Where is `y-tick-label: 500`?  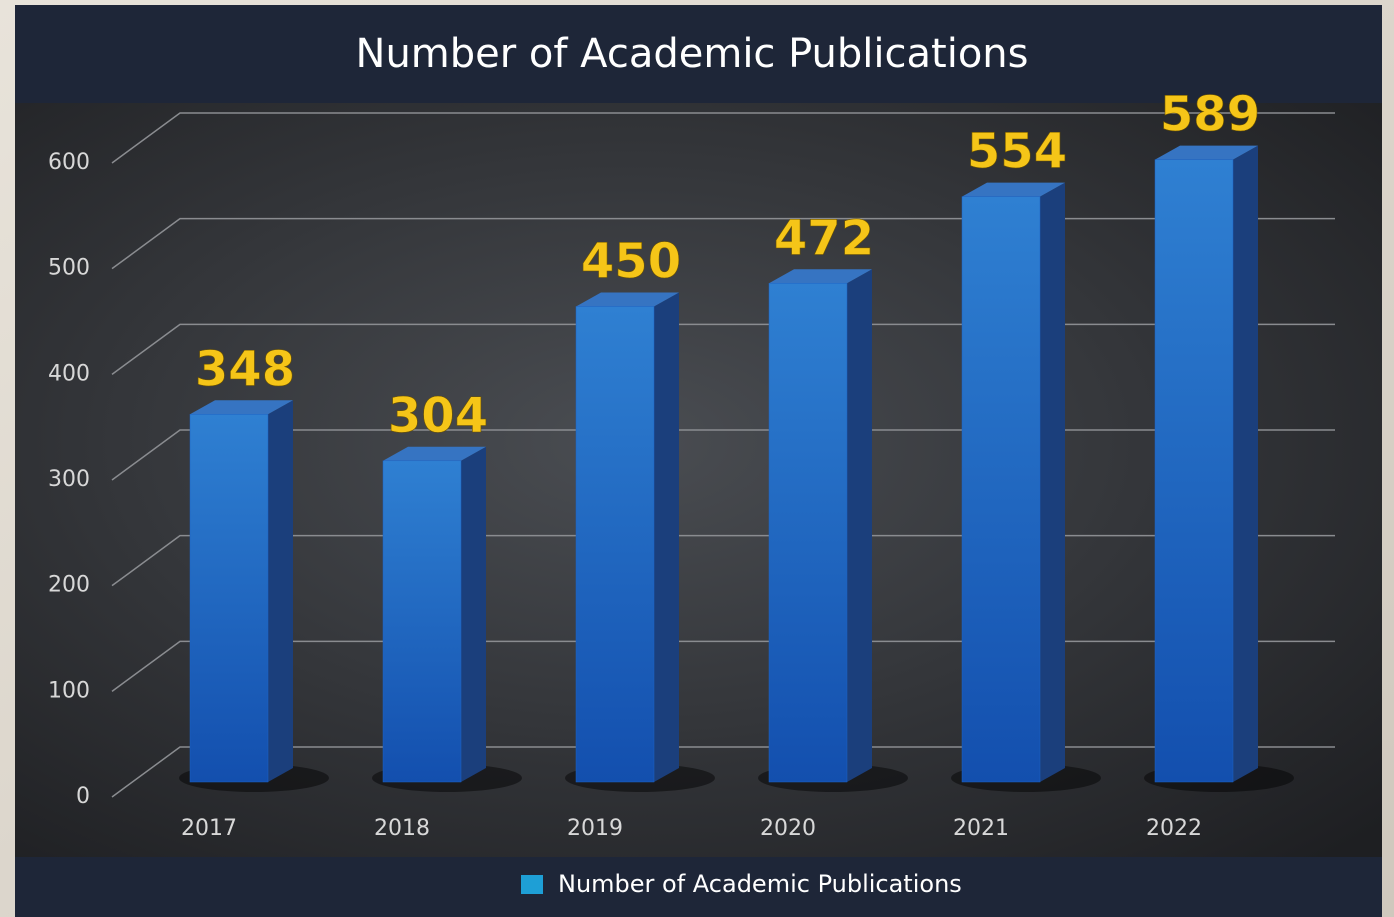 y-tick-label: 500 is located at coordinates (69, 268).